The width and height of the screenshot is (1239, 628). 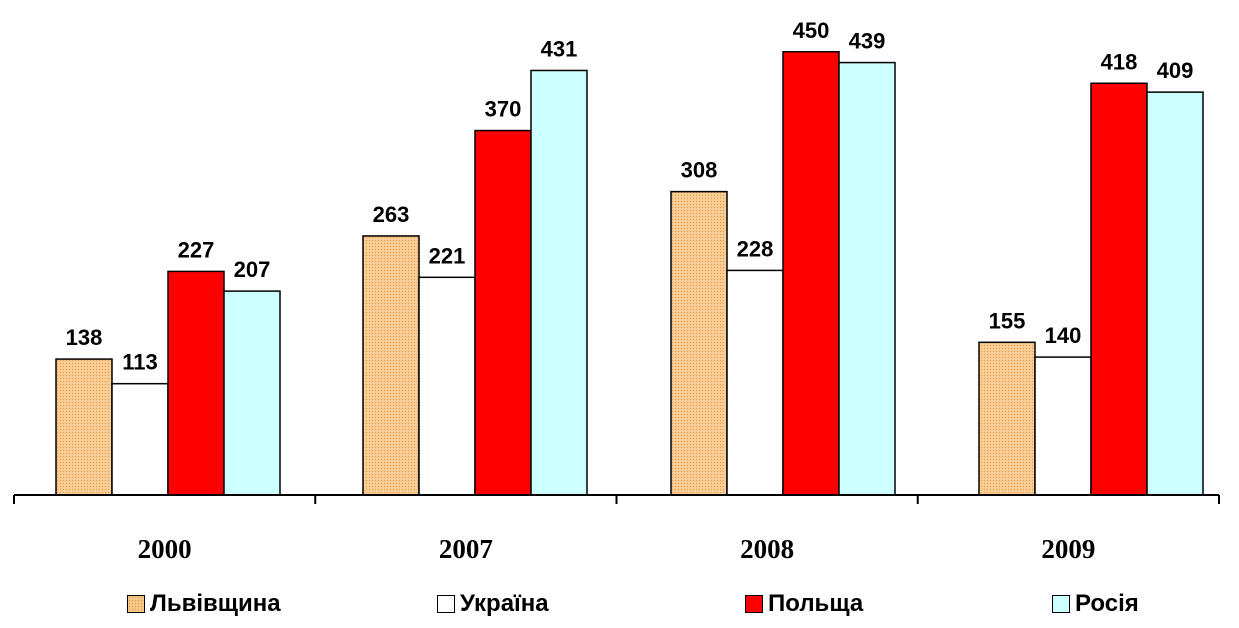 I want to click on x-tick-label-0: 2000, so click(x=165, y=549).